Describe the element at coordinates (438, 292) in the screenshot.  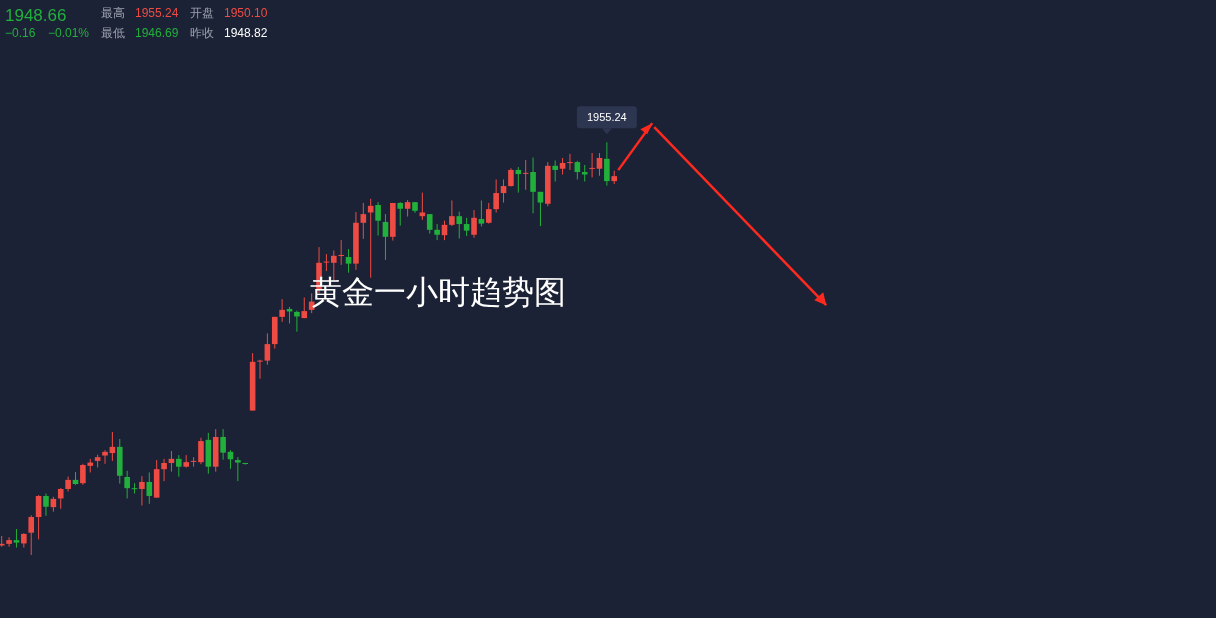
I see `text: 黄金一小时趋势图` at that location.